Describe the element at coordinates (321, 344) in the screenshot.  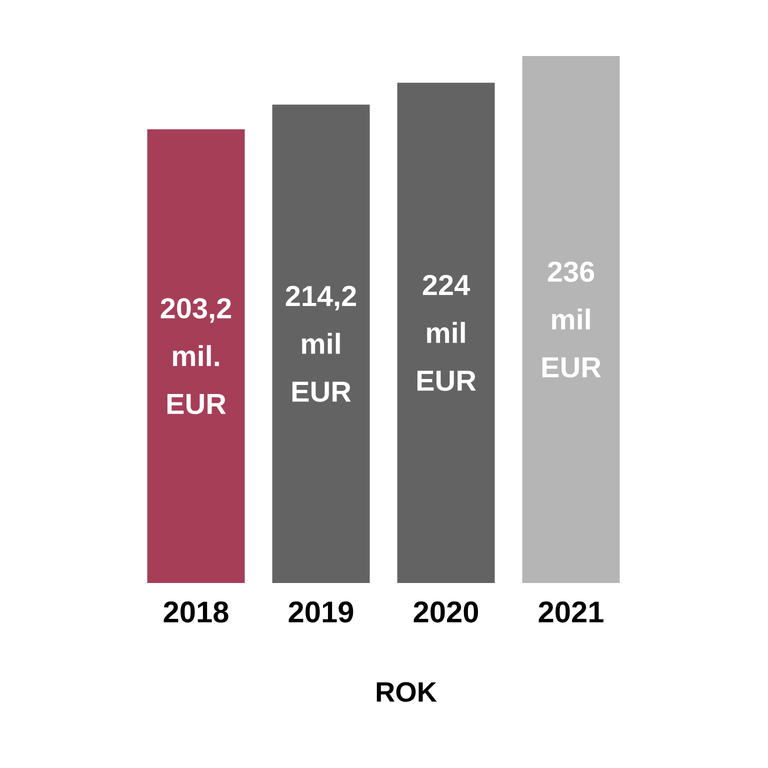
I see `data-label: 214,2 mil EUR` at that location.